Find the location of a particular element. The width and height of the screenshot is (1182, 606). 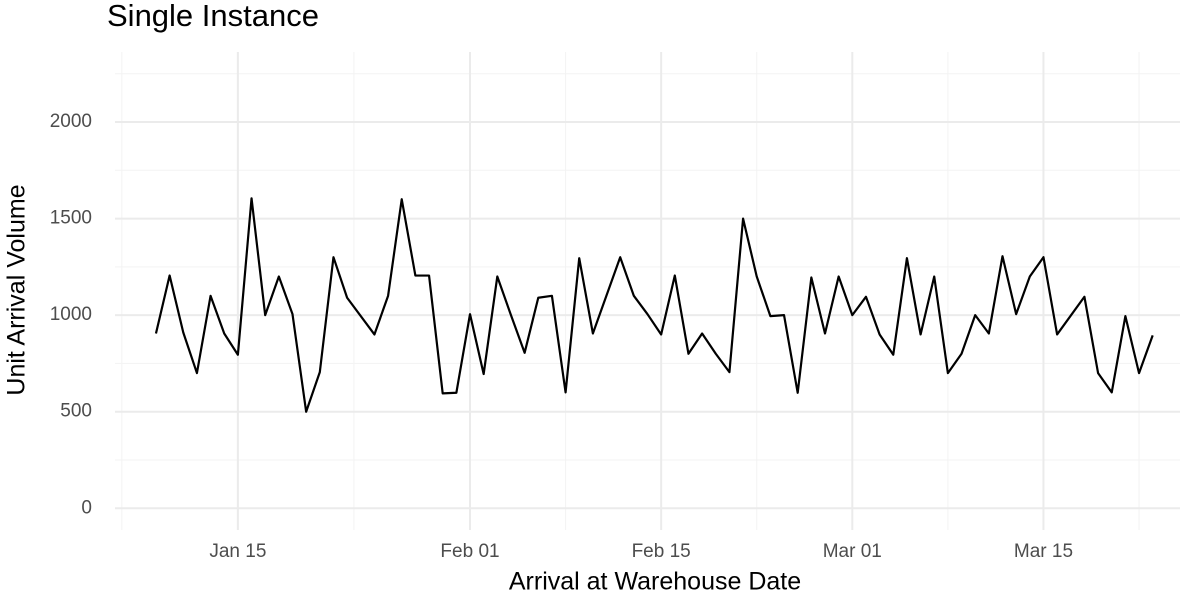

x-tick-label: Feb 01 is located at coordinates (469, 551).